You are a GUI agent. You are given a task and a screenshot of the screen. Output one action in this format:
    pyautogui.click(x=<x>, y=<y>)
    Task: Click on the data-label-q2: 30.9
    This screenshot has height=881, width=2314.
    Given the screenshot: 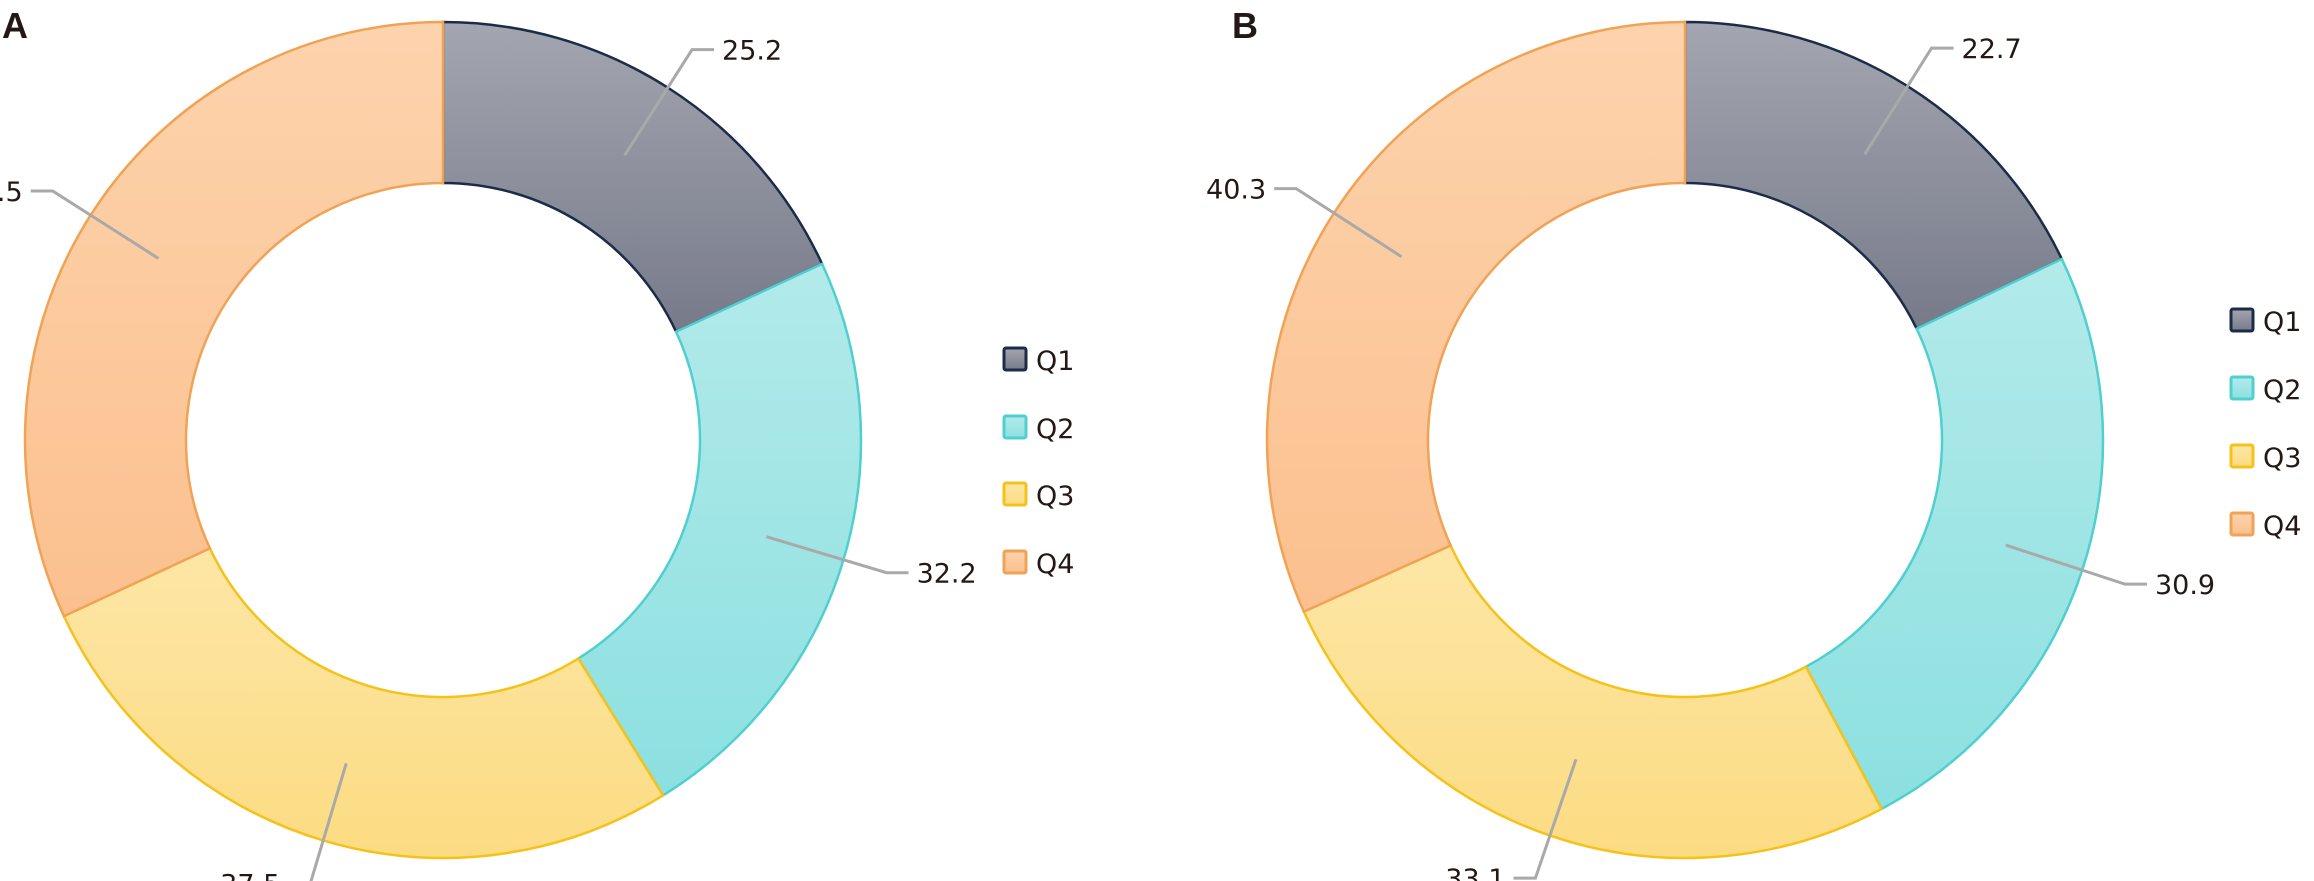 What is the action you would take?
    pyautogui.click(x=2185, y=585)
    